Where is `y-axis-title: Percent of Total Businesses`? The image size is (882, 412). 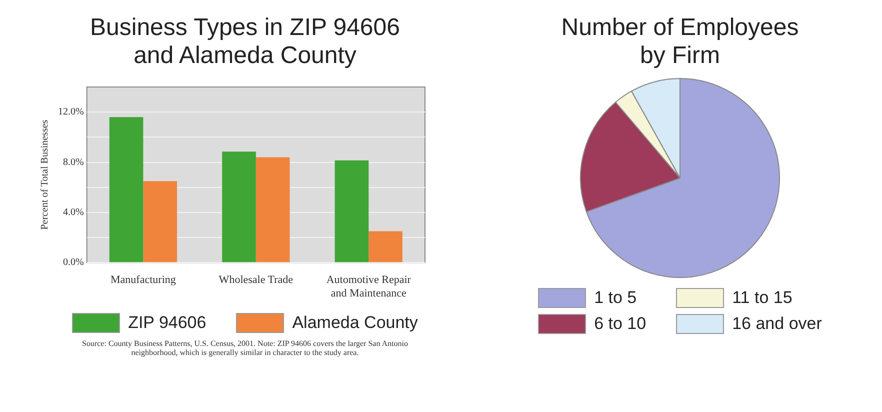
y-axis-title: Percent of Total Businesses is located at coordinates (45, 175).